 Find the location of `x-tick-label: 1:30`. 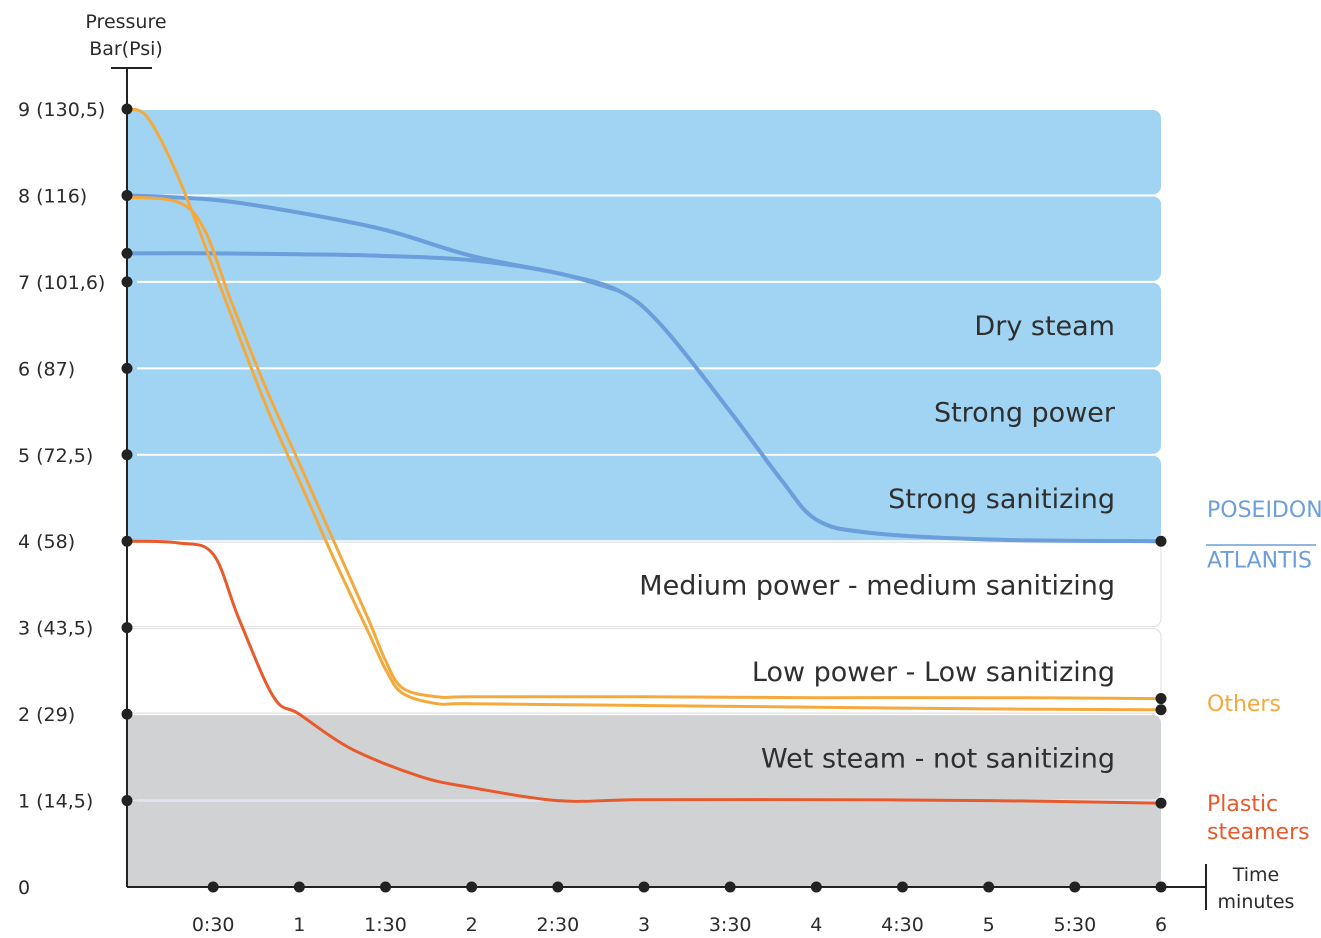

x-tick-label: 1:30 is located at coordinates (385, 925).